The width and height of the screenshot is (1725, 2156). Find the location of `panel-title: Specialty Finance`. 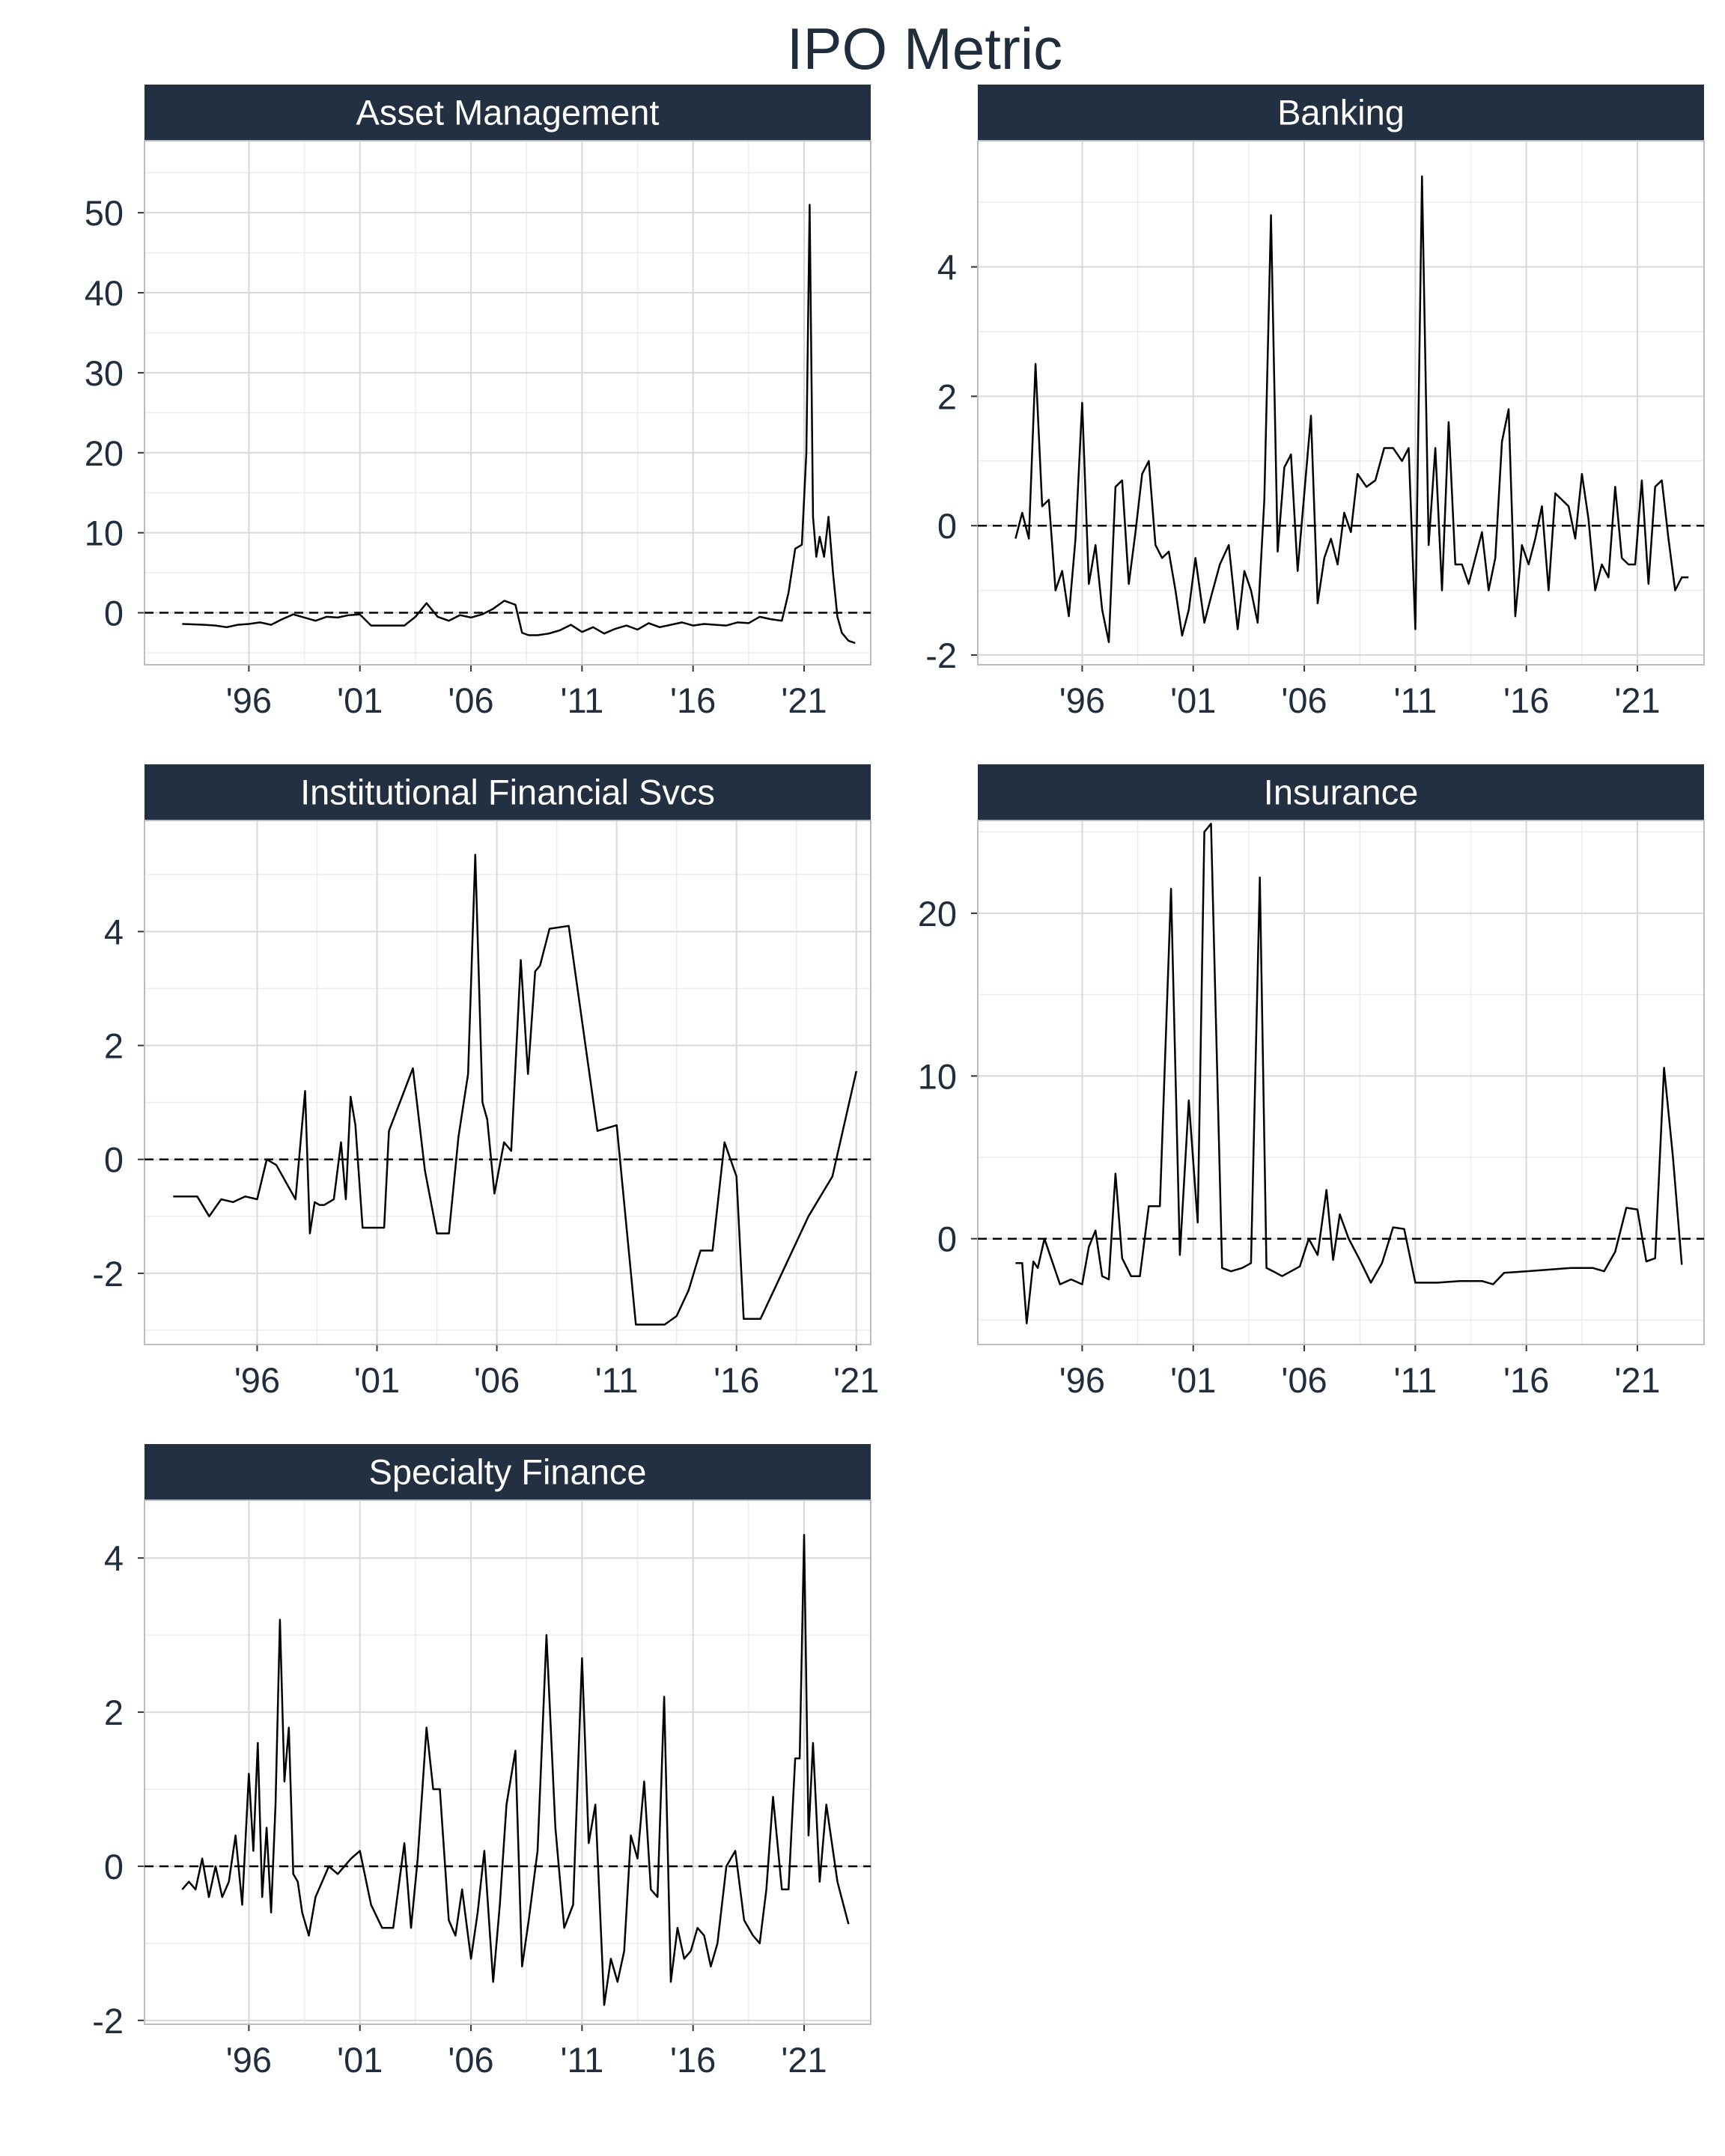

panel-title: Specialty Finance is located at coordinates (508, 1472).